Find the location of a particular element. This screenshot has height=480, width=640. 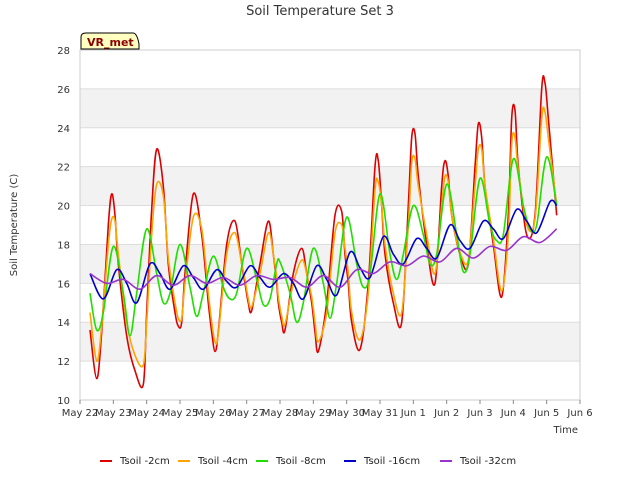

x-tick-label: May 25 is located at coordinates (180, 413).